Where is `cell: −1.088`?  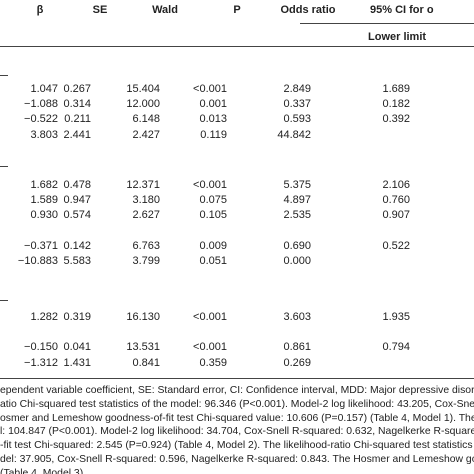
cell: −1.088 is located at coordinates (41, 104).